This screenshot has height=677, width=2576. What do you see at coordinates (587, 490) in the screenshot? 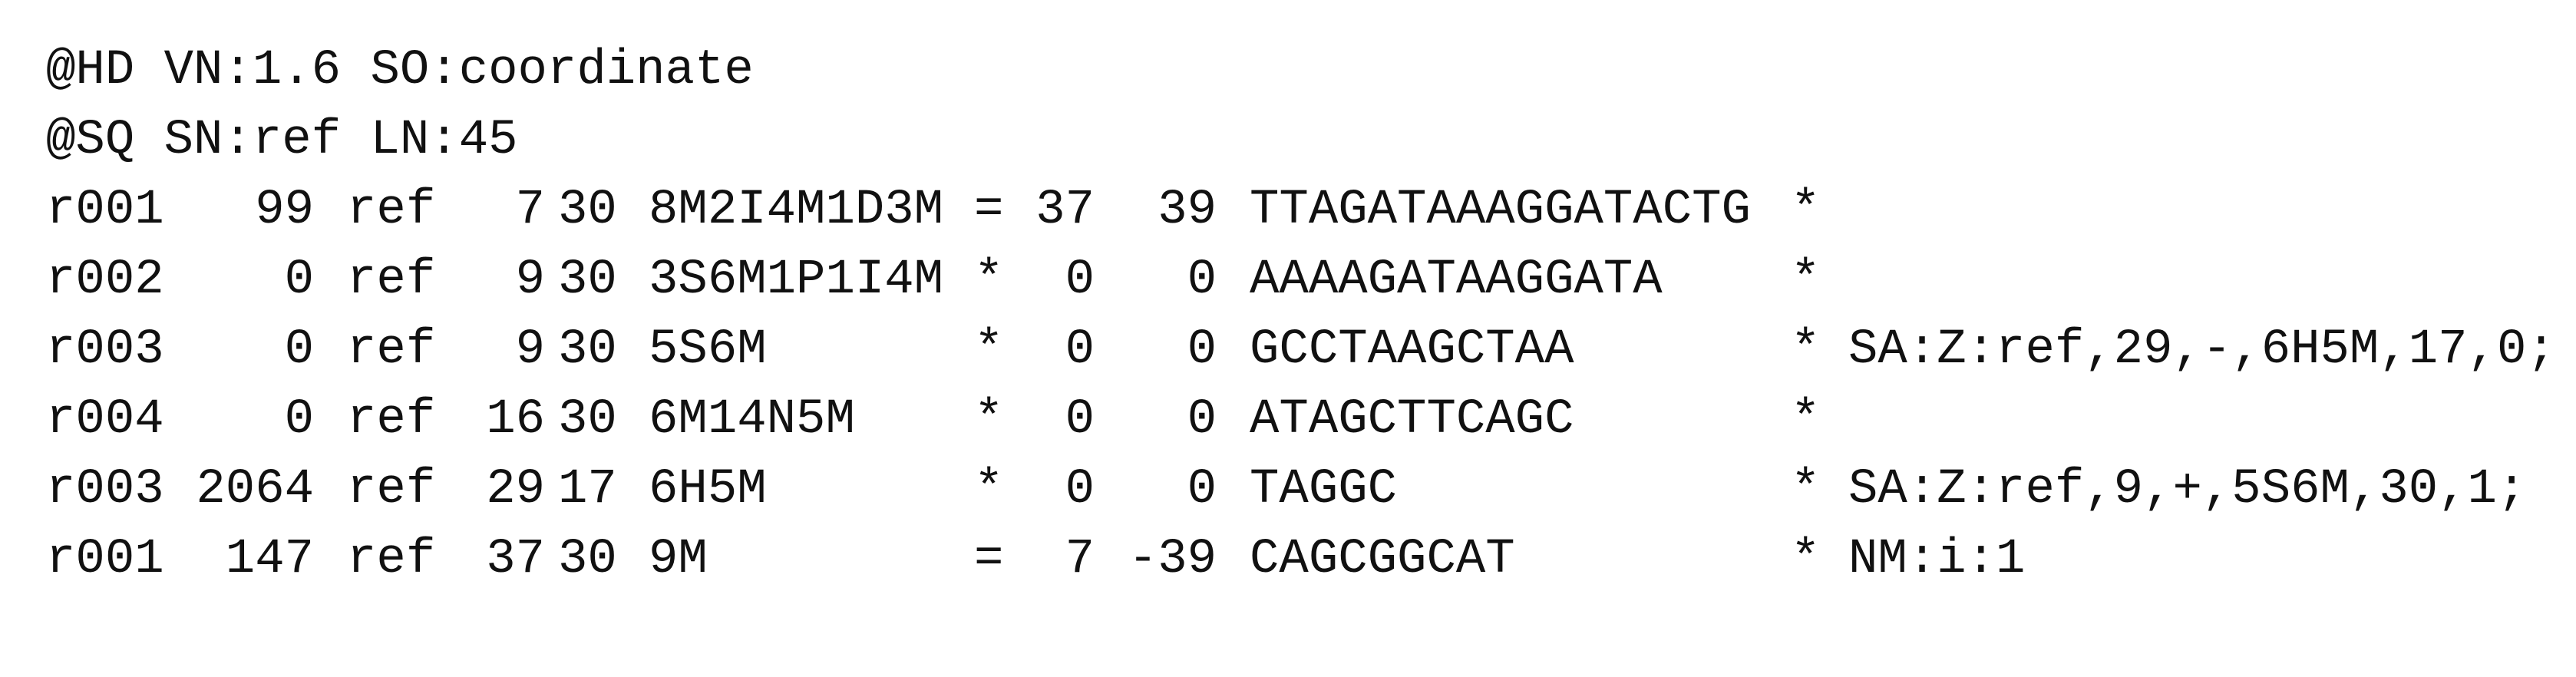
I see `mapq: 17` at bounding box center [587, 490].